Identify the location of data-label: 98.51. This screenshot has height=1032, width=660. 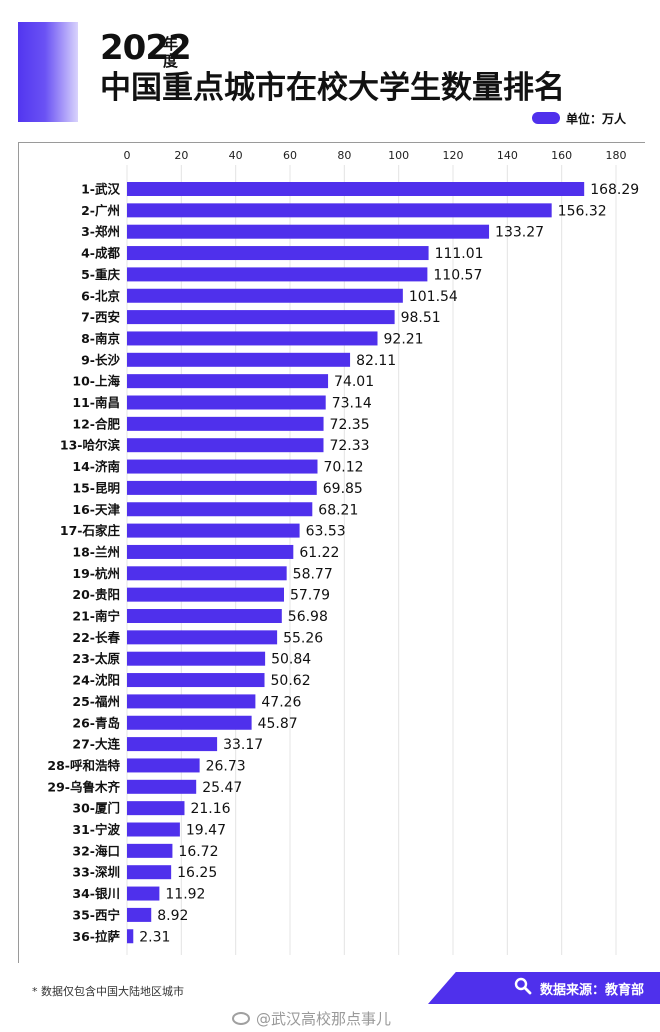
(421, 318).